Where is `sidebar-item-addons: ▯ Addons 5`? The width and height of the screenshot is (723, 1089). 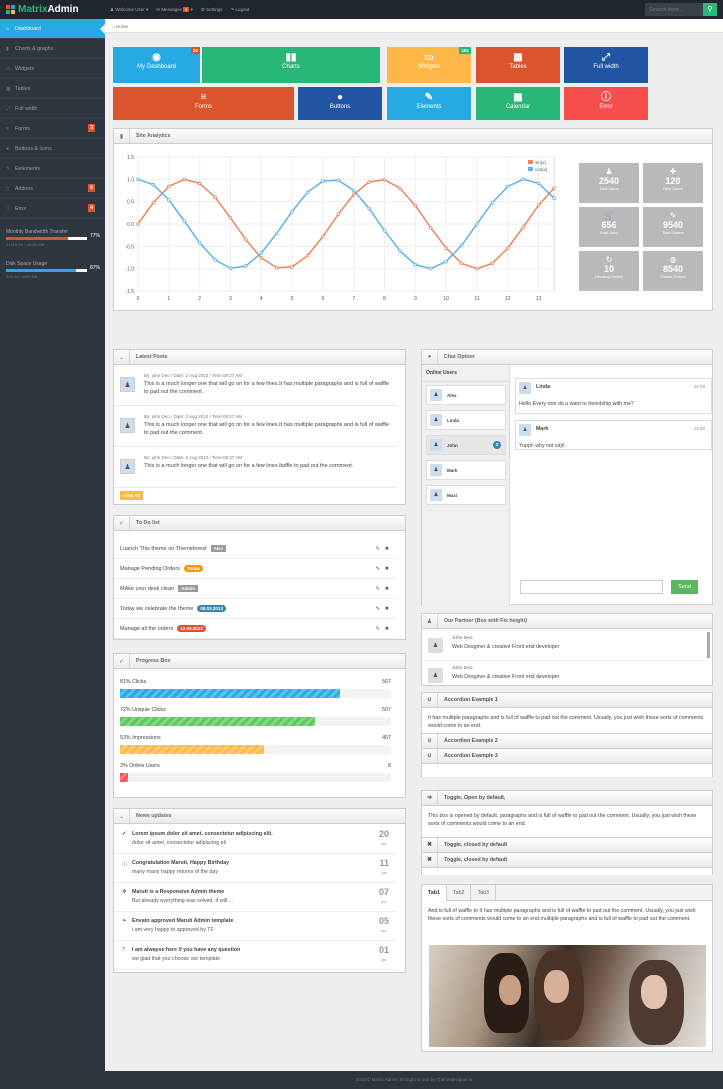 sidebar-item-addons: ▯ Addons 5 is located at coordinates (52, 189).